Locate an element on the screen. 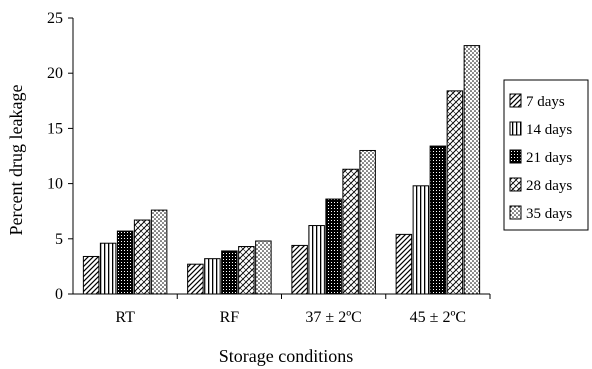  legend-label: 7 days is located at coordinates (545, 102).